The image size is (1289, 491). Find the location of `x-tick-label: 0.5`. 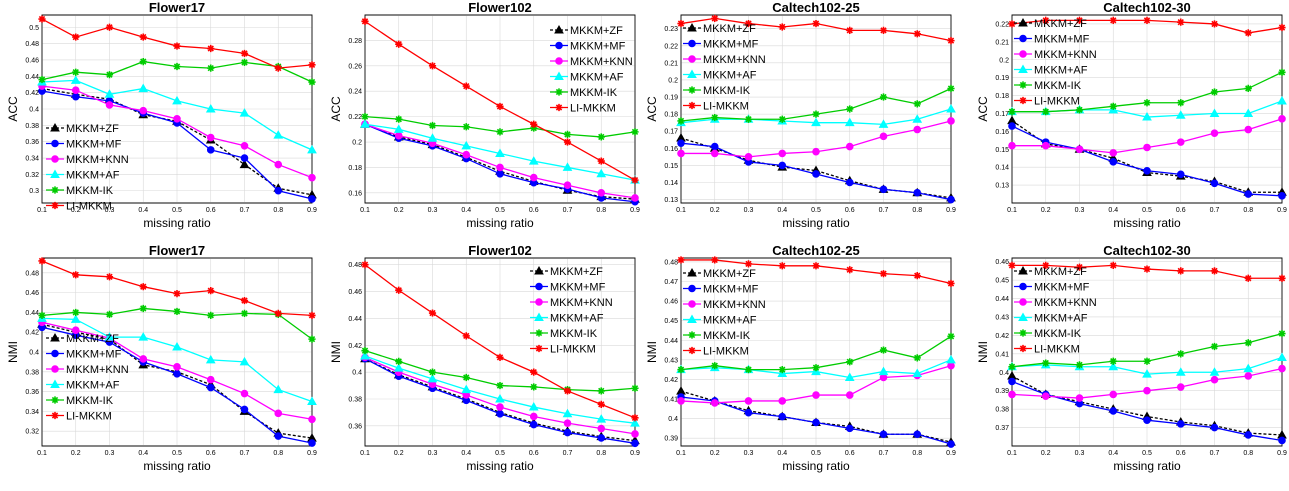

x-tick-label: 0.5 is located at coordinates (177, 210).